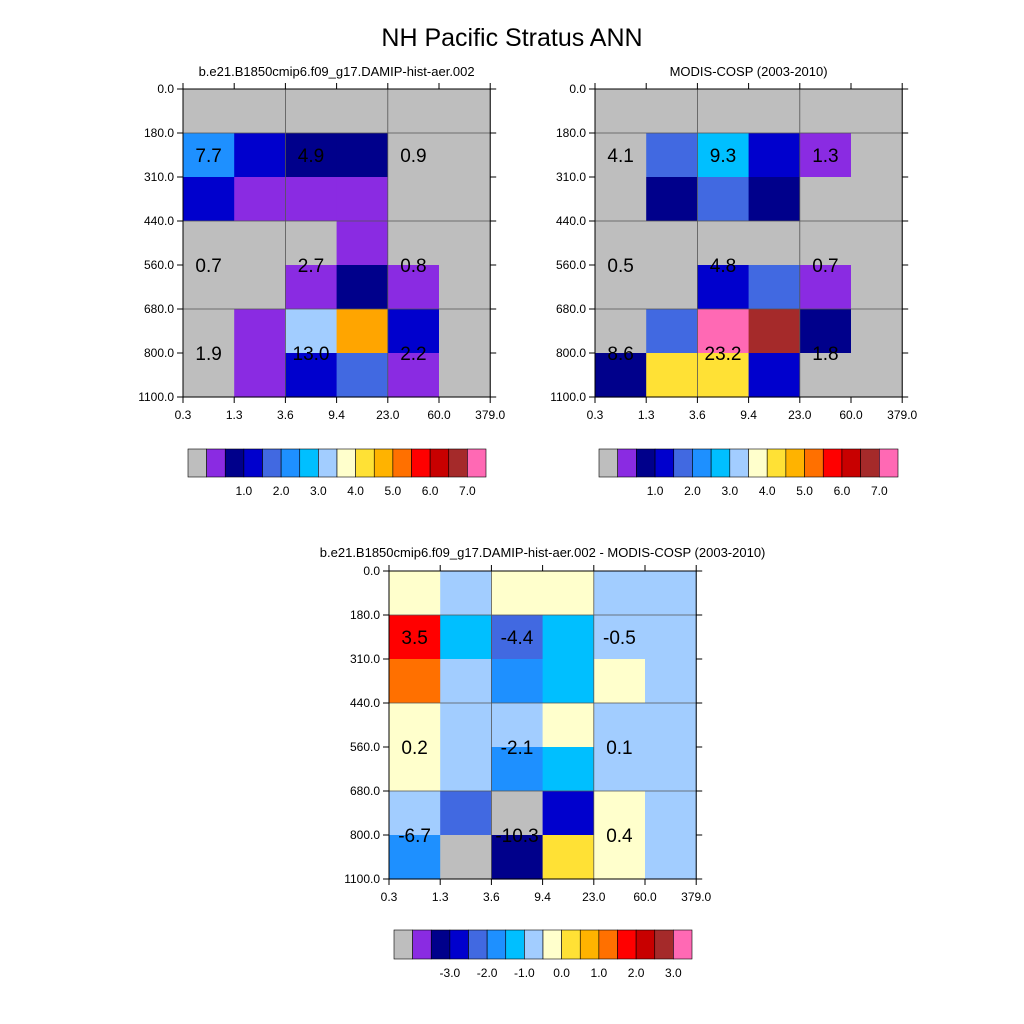  I want to click on y-tick-label: 180.0, so click(159, 133).